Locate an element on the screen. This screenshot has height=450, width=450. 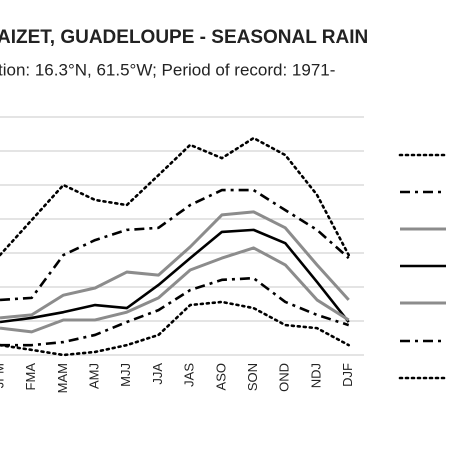
x-tick-label: AMJ is located at coordinates (94, 376).